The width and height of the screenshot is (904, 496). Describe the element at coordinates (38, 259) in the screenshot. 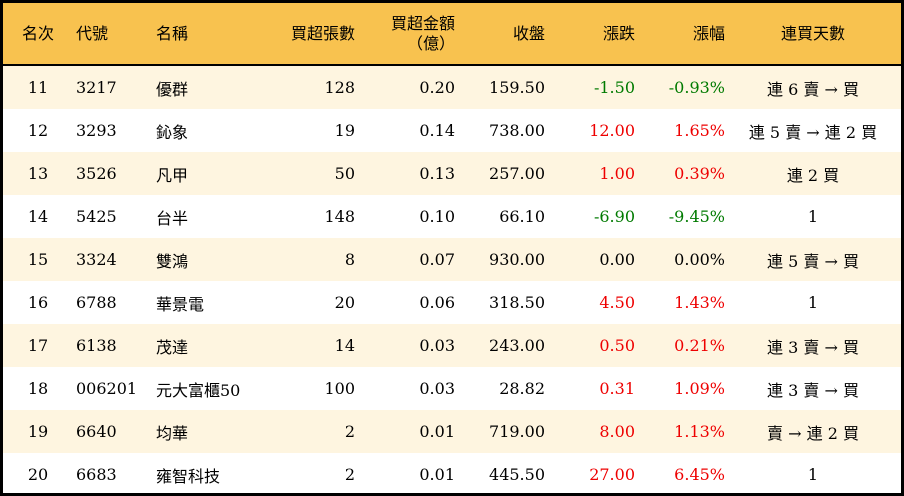

I see `cell-rank: 15` at that location.